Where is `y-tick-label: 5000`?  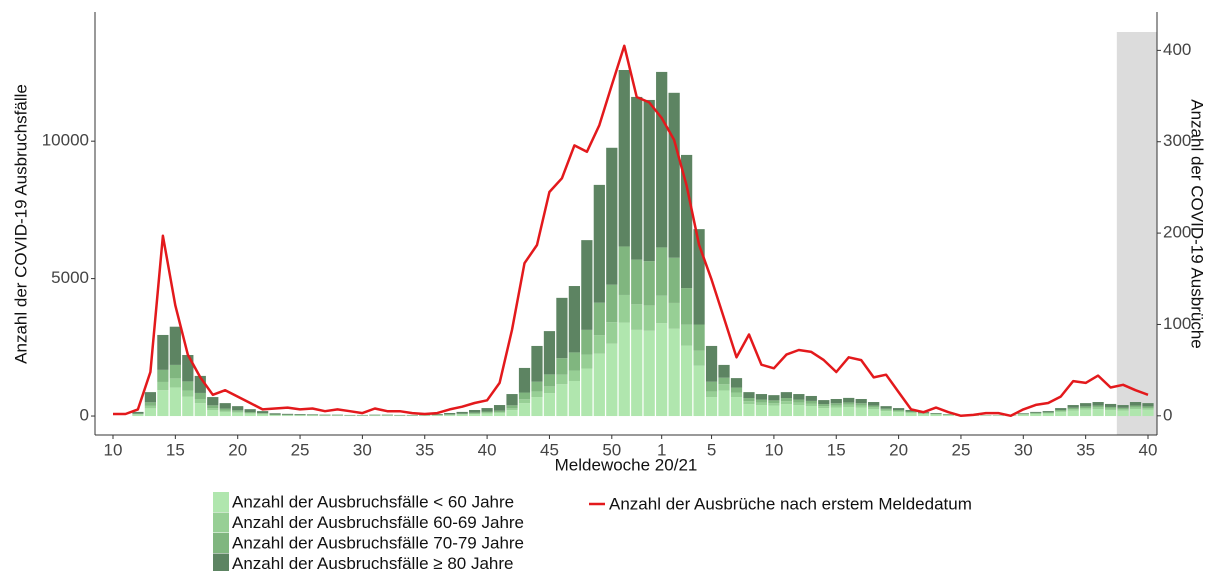
y-tick-label: 5000 is located at coordinates (70, 277).